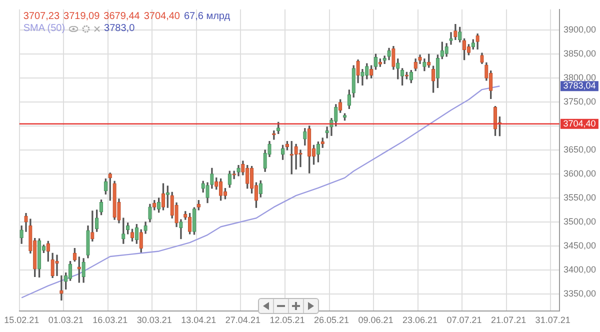  I want to click on x-tick-label: 13.04.21, so click(198, 320).